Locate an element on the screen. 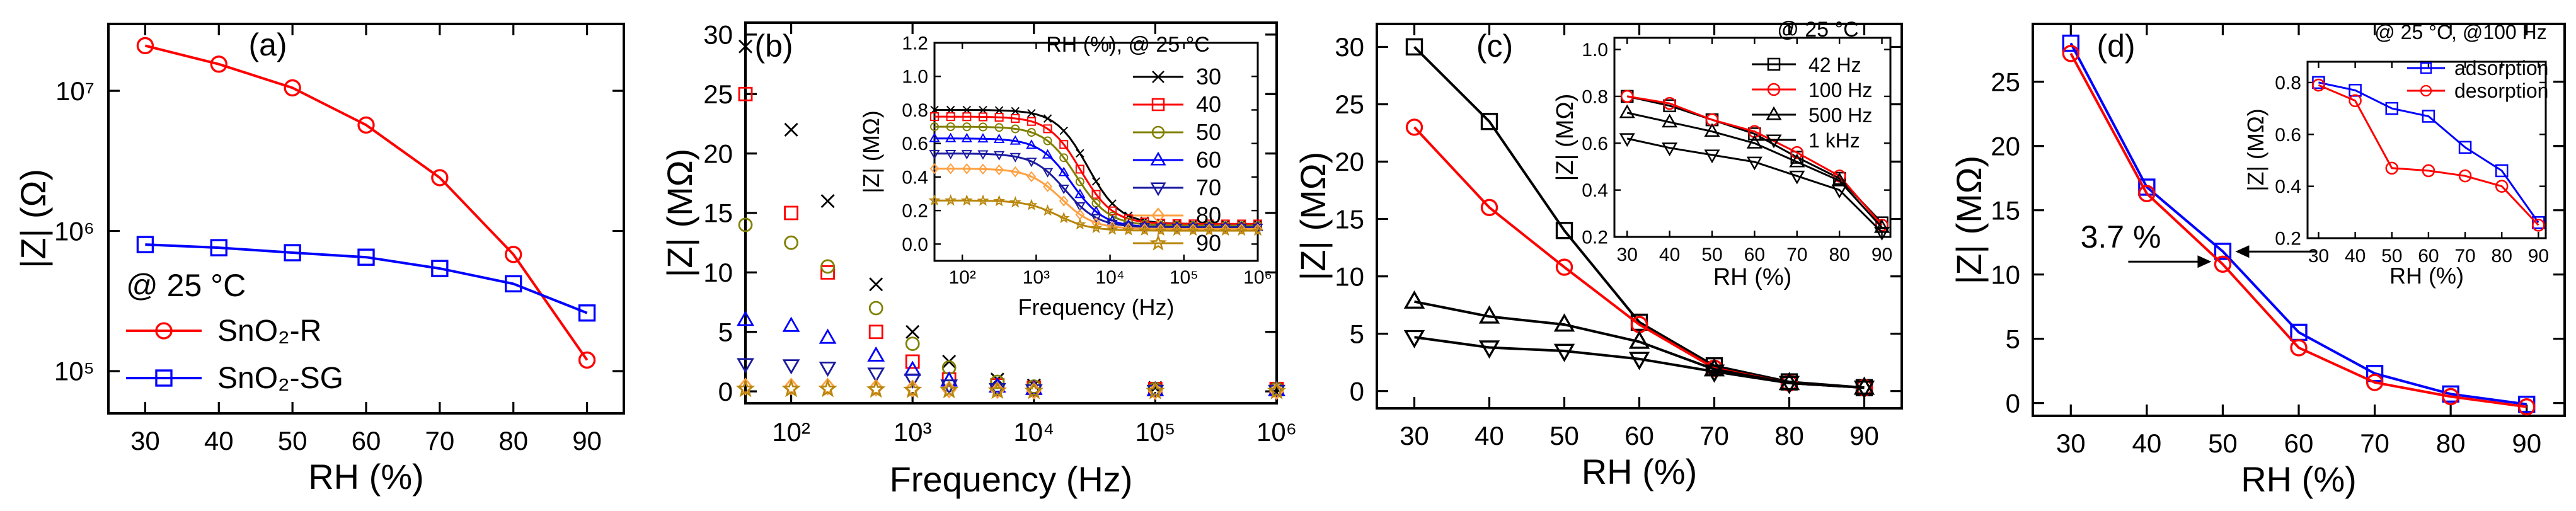  panel-c-x-tick-label: 50 is located at coordinates (1564, 436).